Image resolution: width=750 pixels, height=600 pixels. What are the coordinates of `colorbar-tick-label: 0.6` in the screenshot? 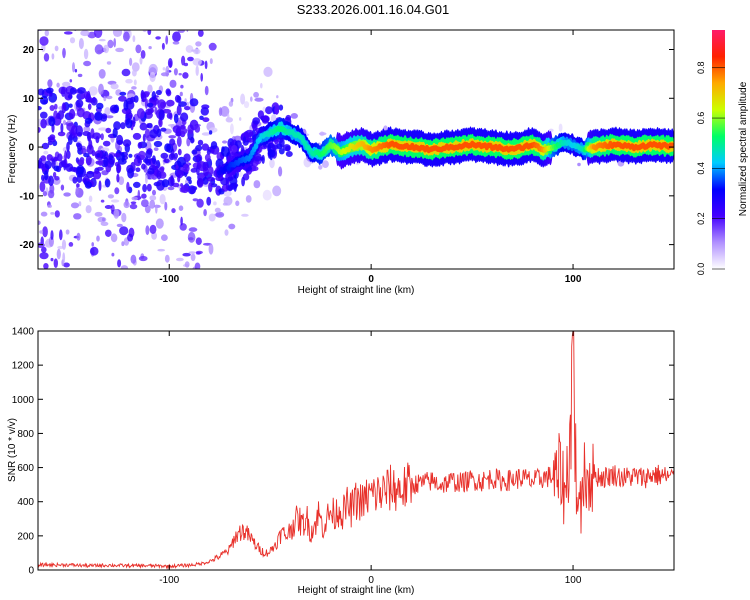 It's located at (701, 118).